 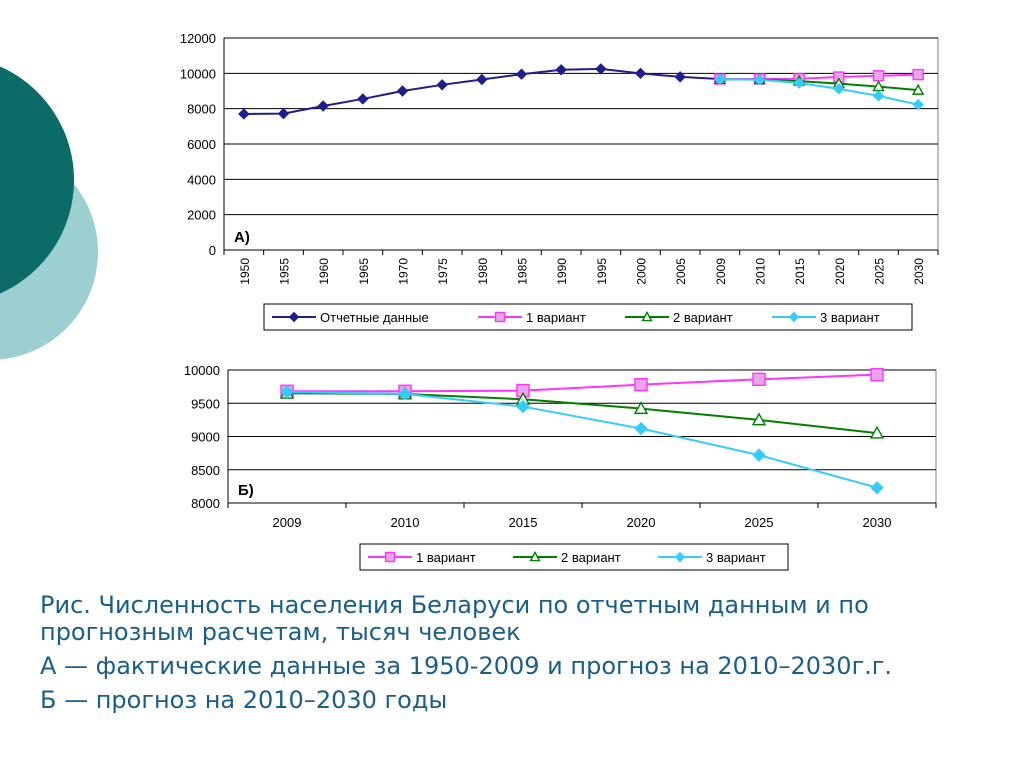 What do you see at coordinates (602, 271) in the screenshot?
I see `x-tick-label: 1995` at bounding box center [602, 271].